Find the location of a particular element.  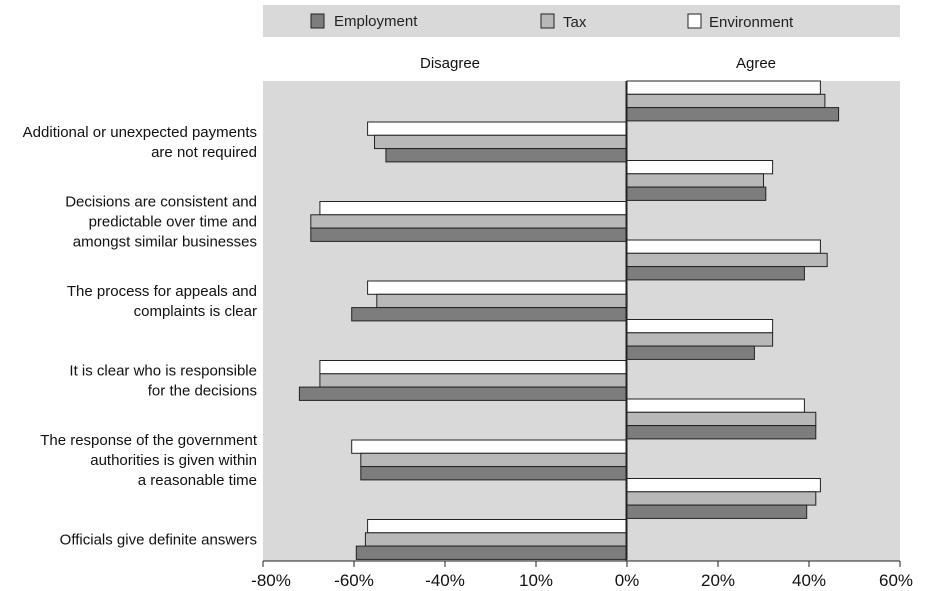

category-label: The process for appeals and is located at coordinates (162, 291).